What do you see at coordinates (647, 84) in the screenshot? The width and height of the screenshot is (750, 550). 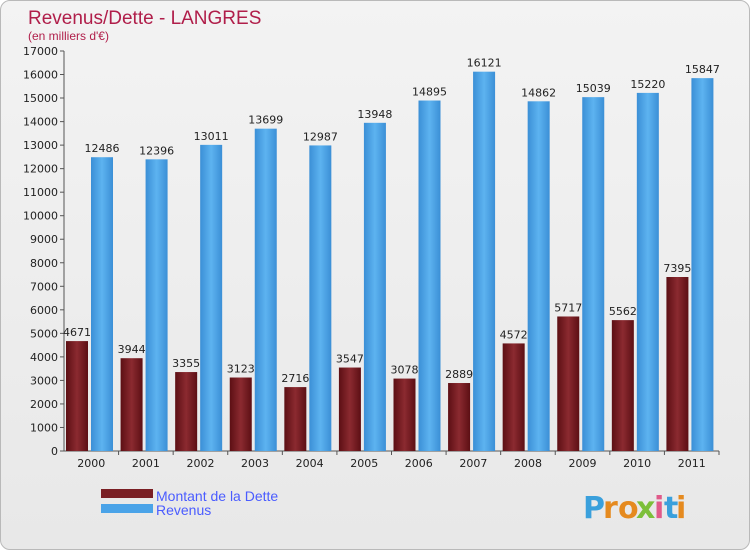 I see `bar-revenus-label: 15220` at bounding box center [647, 84].